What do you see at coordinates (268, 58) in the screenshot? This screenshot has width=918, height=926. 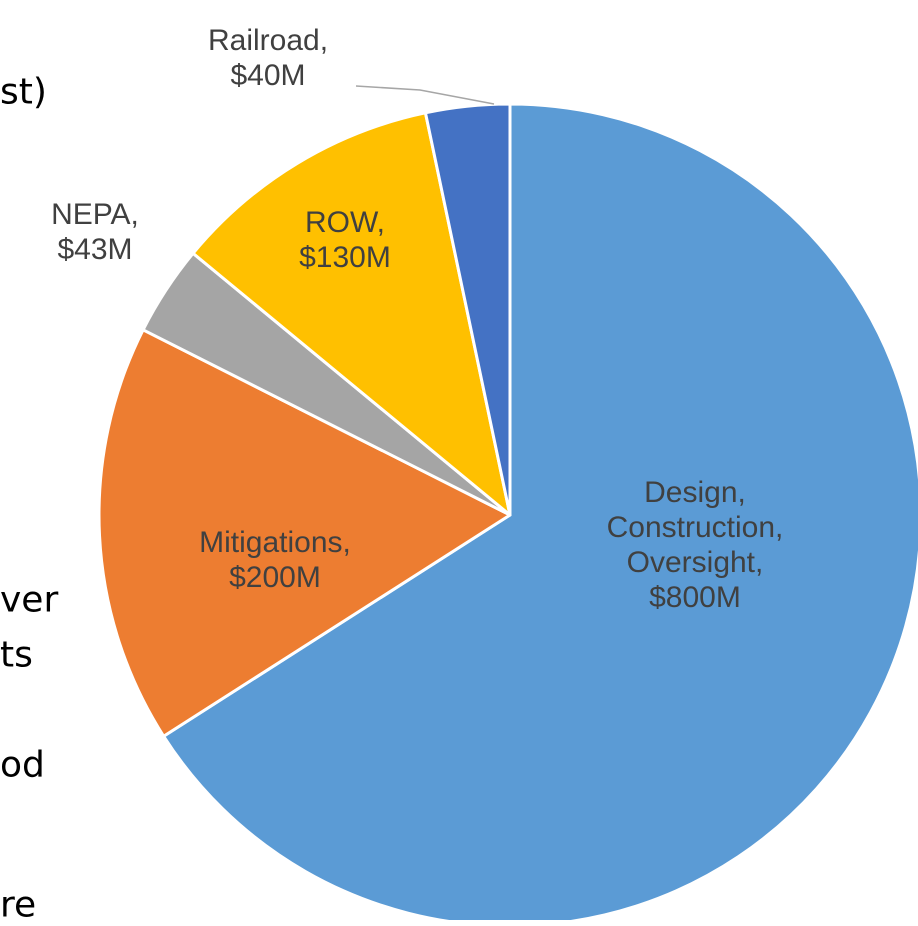 I see `data-label: Railroad, $40M` at bounding box center [268, 58].